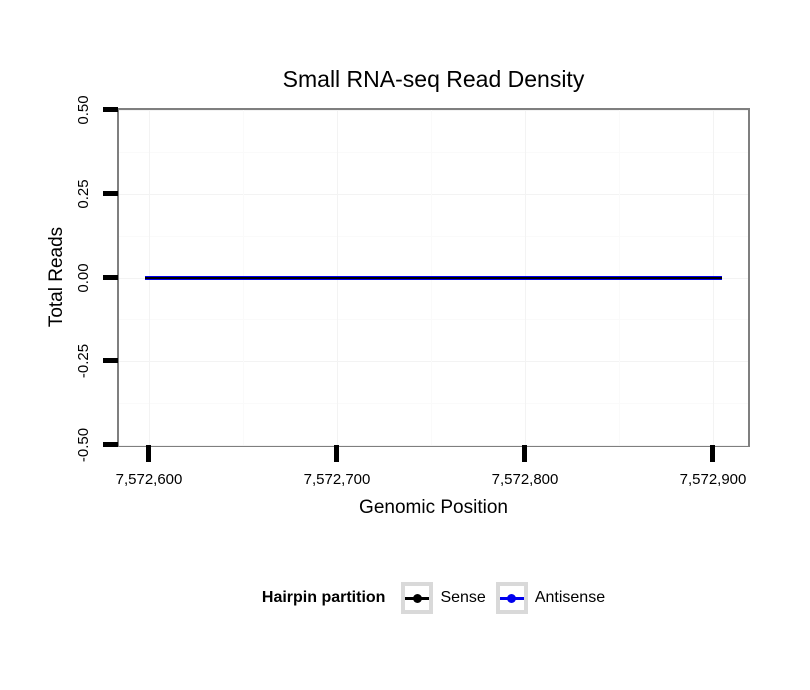 Image resolution: width=810 pixels, height=690 pixels. I want to click on legend-title: Hairpin partition, so click(323, 597).